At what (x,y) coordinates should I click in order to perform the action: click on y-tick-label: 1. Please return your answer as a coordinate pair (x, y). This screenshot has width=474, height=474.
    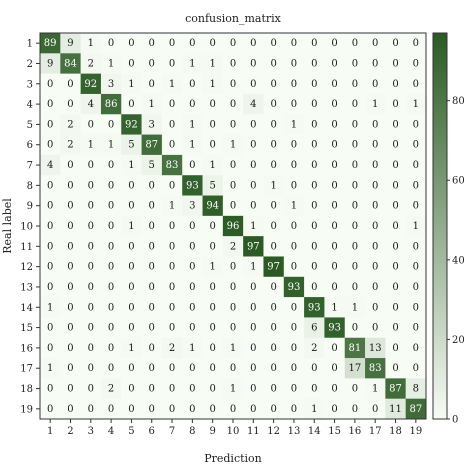
    Looking at the image, I should click on (30, 44).